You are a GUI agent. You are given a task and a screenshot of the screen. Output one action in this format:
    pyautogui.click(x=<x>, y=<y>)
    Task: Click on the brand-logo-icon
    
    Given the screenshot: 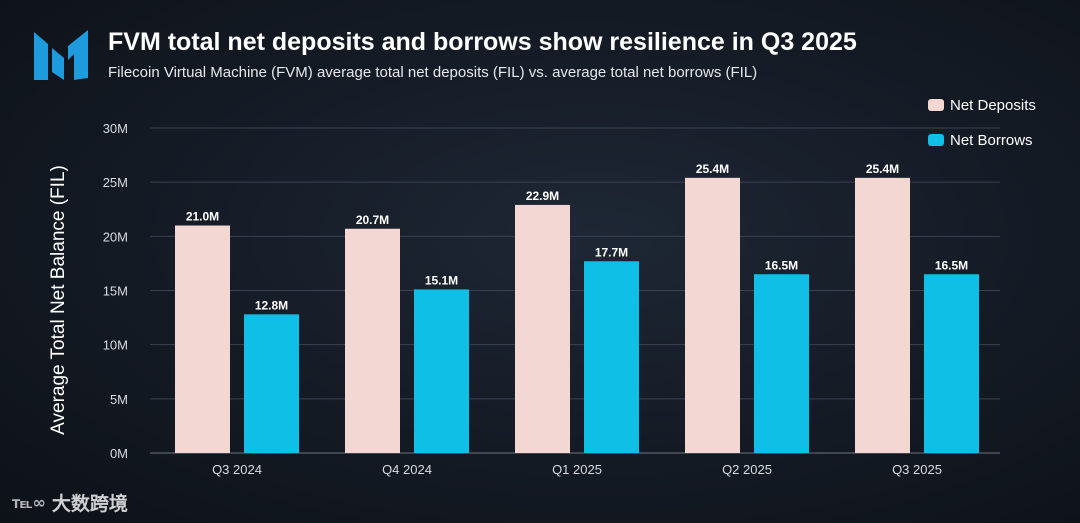 What is the action you would take?
    pyautogui.click(x=61, y=55)
    